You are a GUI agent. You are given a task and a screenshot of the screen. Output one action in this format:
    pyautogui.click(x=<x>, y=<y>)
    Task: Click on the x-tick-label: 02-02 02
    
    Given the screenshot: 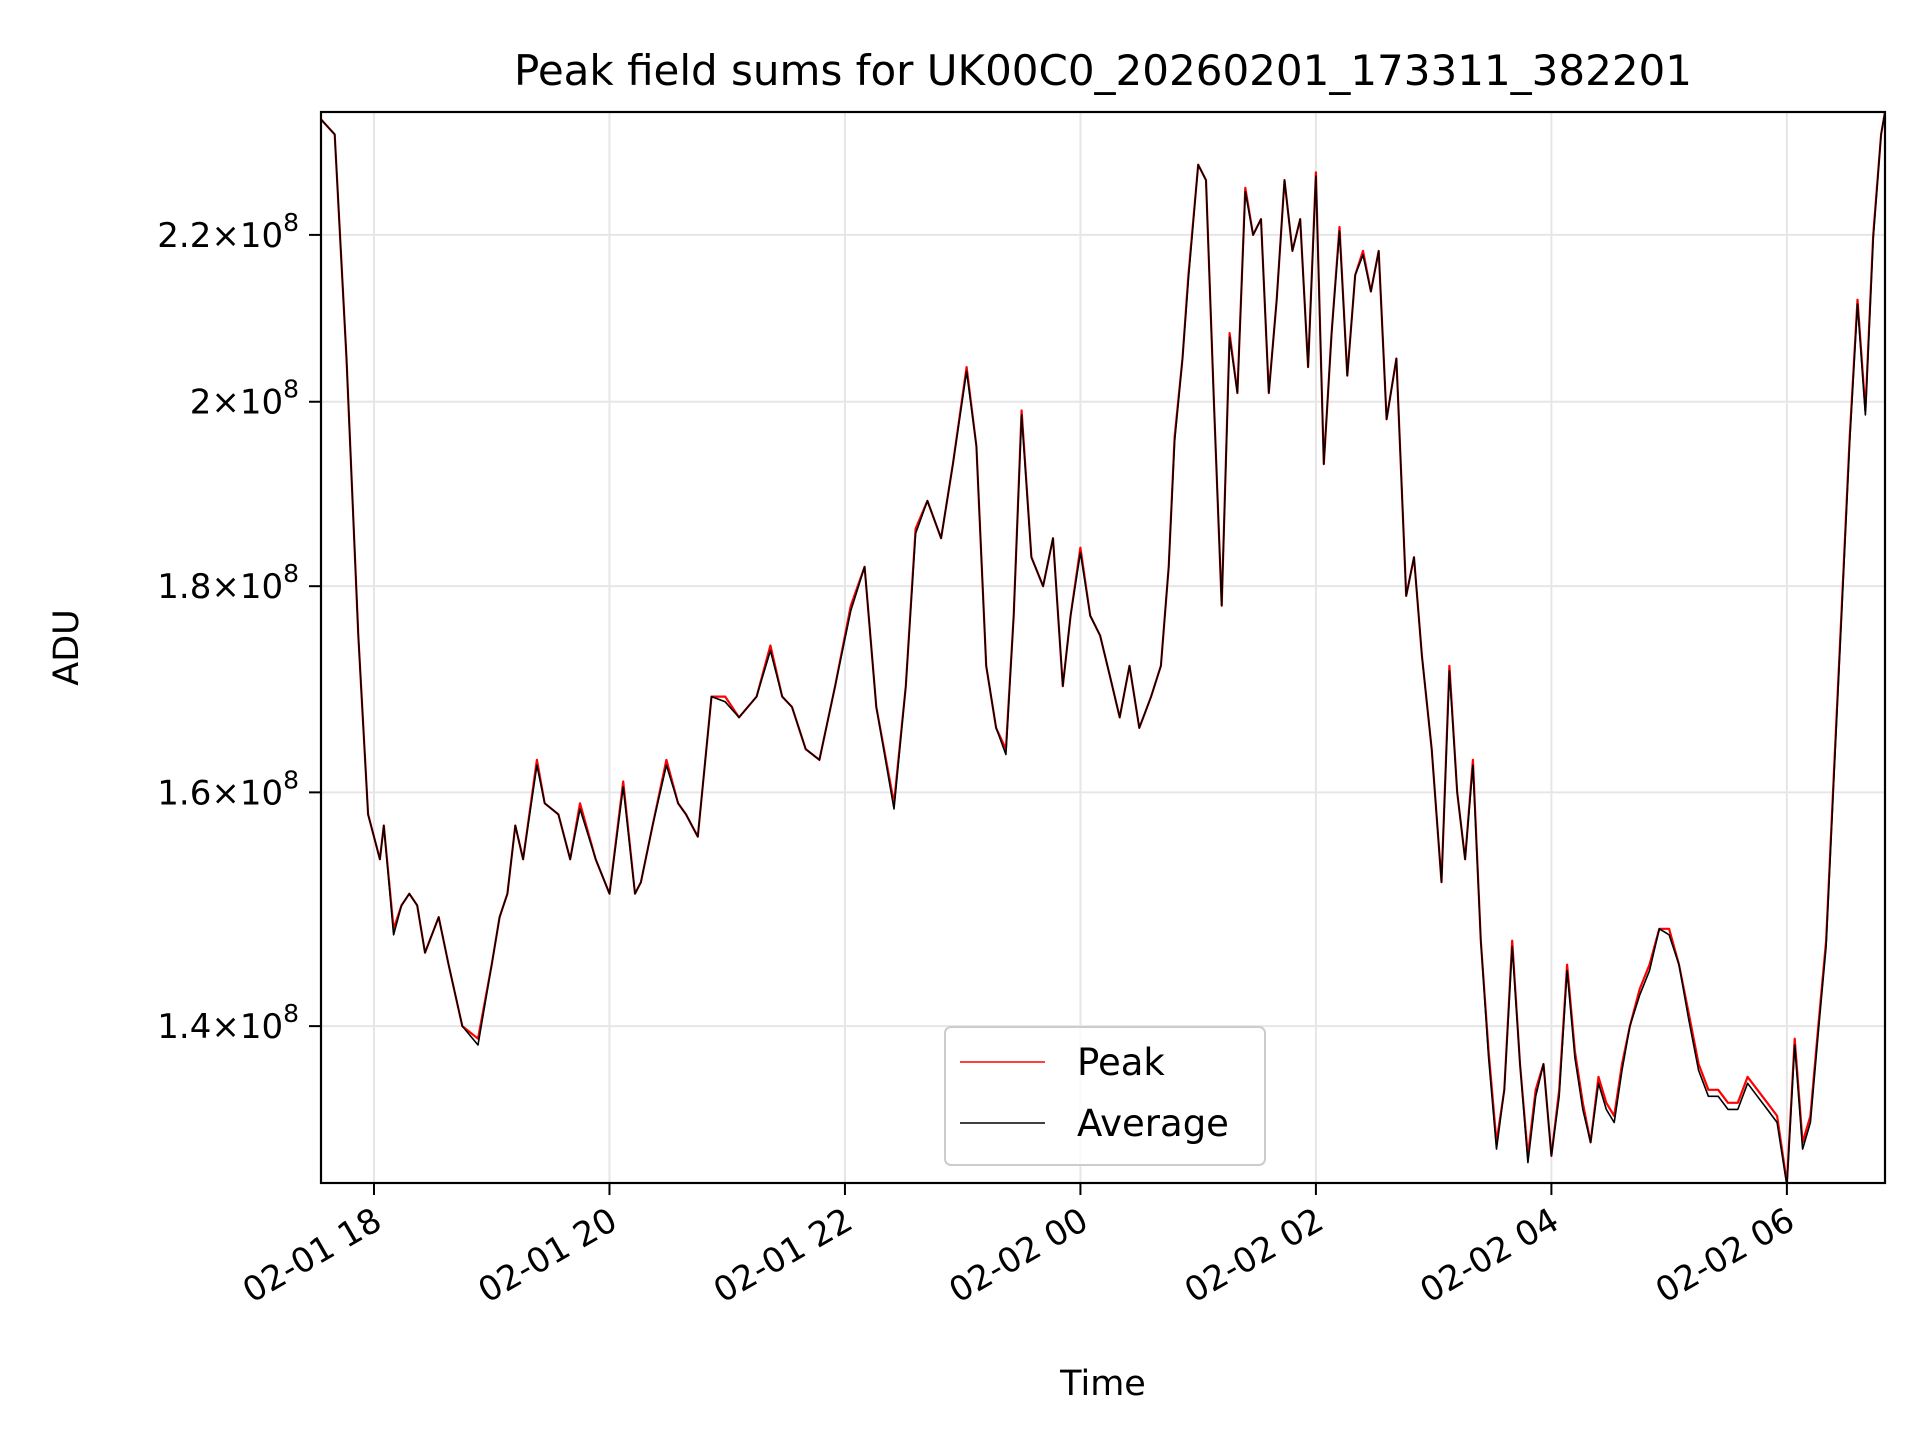 What is the action you would take?
    pyautogui.click(x=1254, y=1255)
    